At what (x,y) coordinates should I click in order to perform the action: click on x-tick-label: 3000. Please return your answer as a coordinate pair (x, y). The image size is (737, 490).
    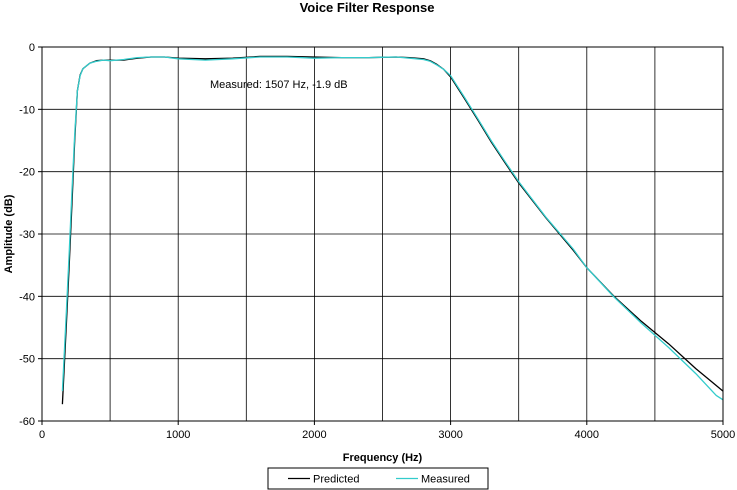
    Looking at the image, I should click on (450, 435).